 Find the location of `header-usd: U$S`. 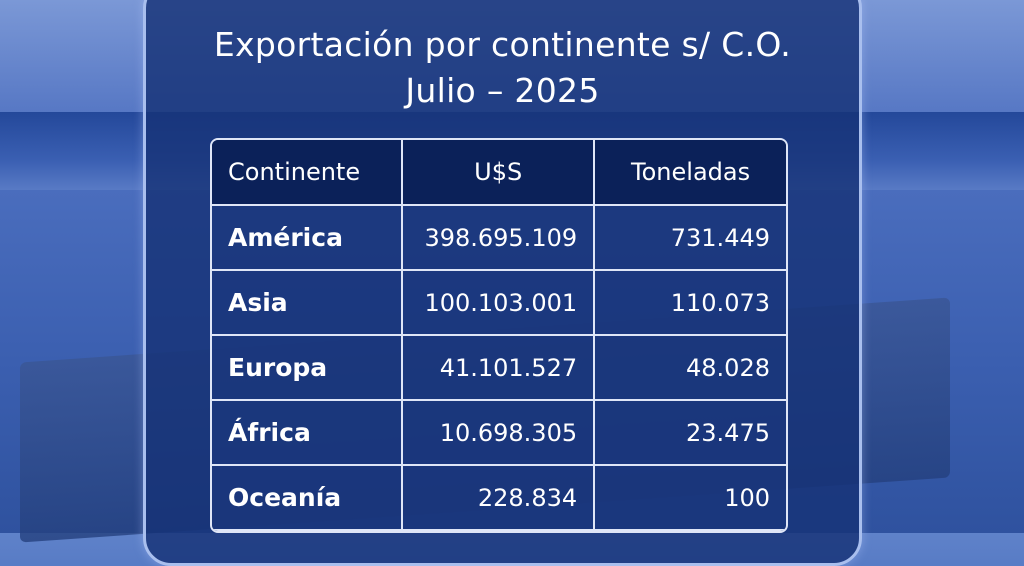

header-usd: U$S is located at coordinates (499, 173).